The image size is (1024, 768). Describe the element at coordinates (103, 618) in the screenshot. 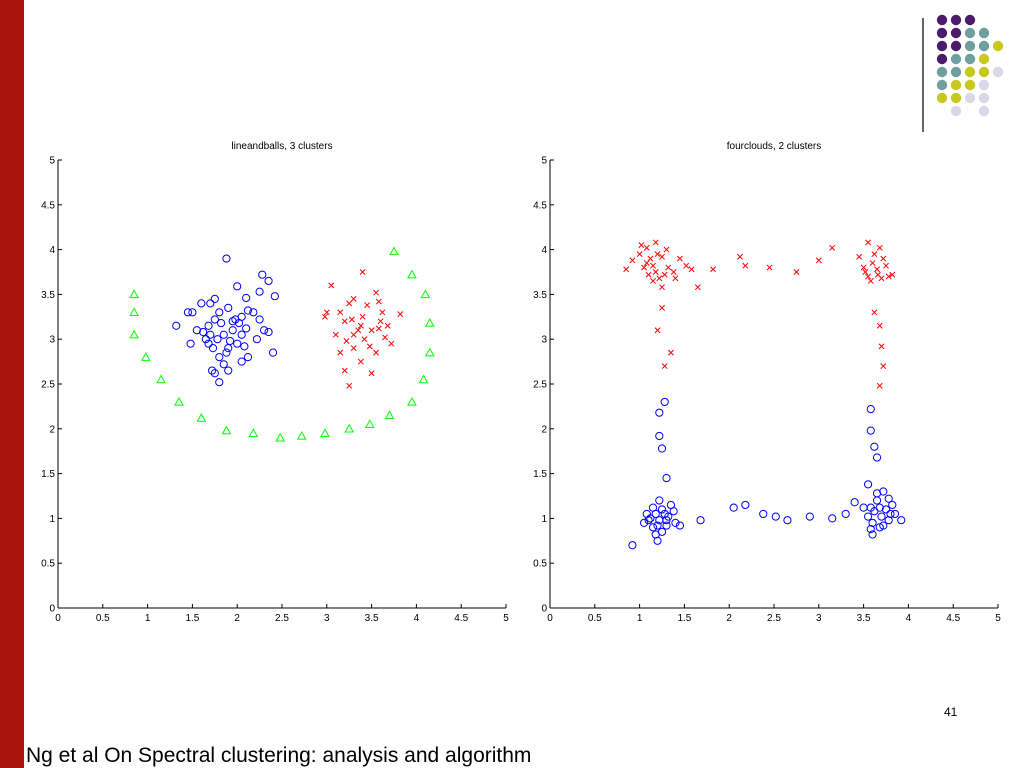

I see `x-tick-label: 0.5` at that location.